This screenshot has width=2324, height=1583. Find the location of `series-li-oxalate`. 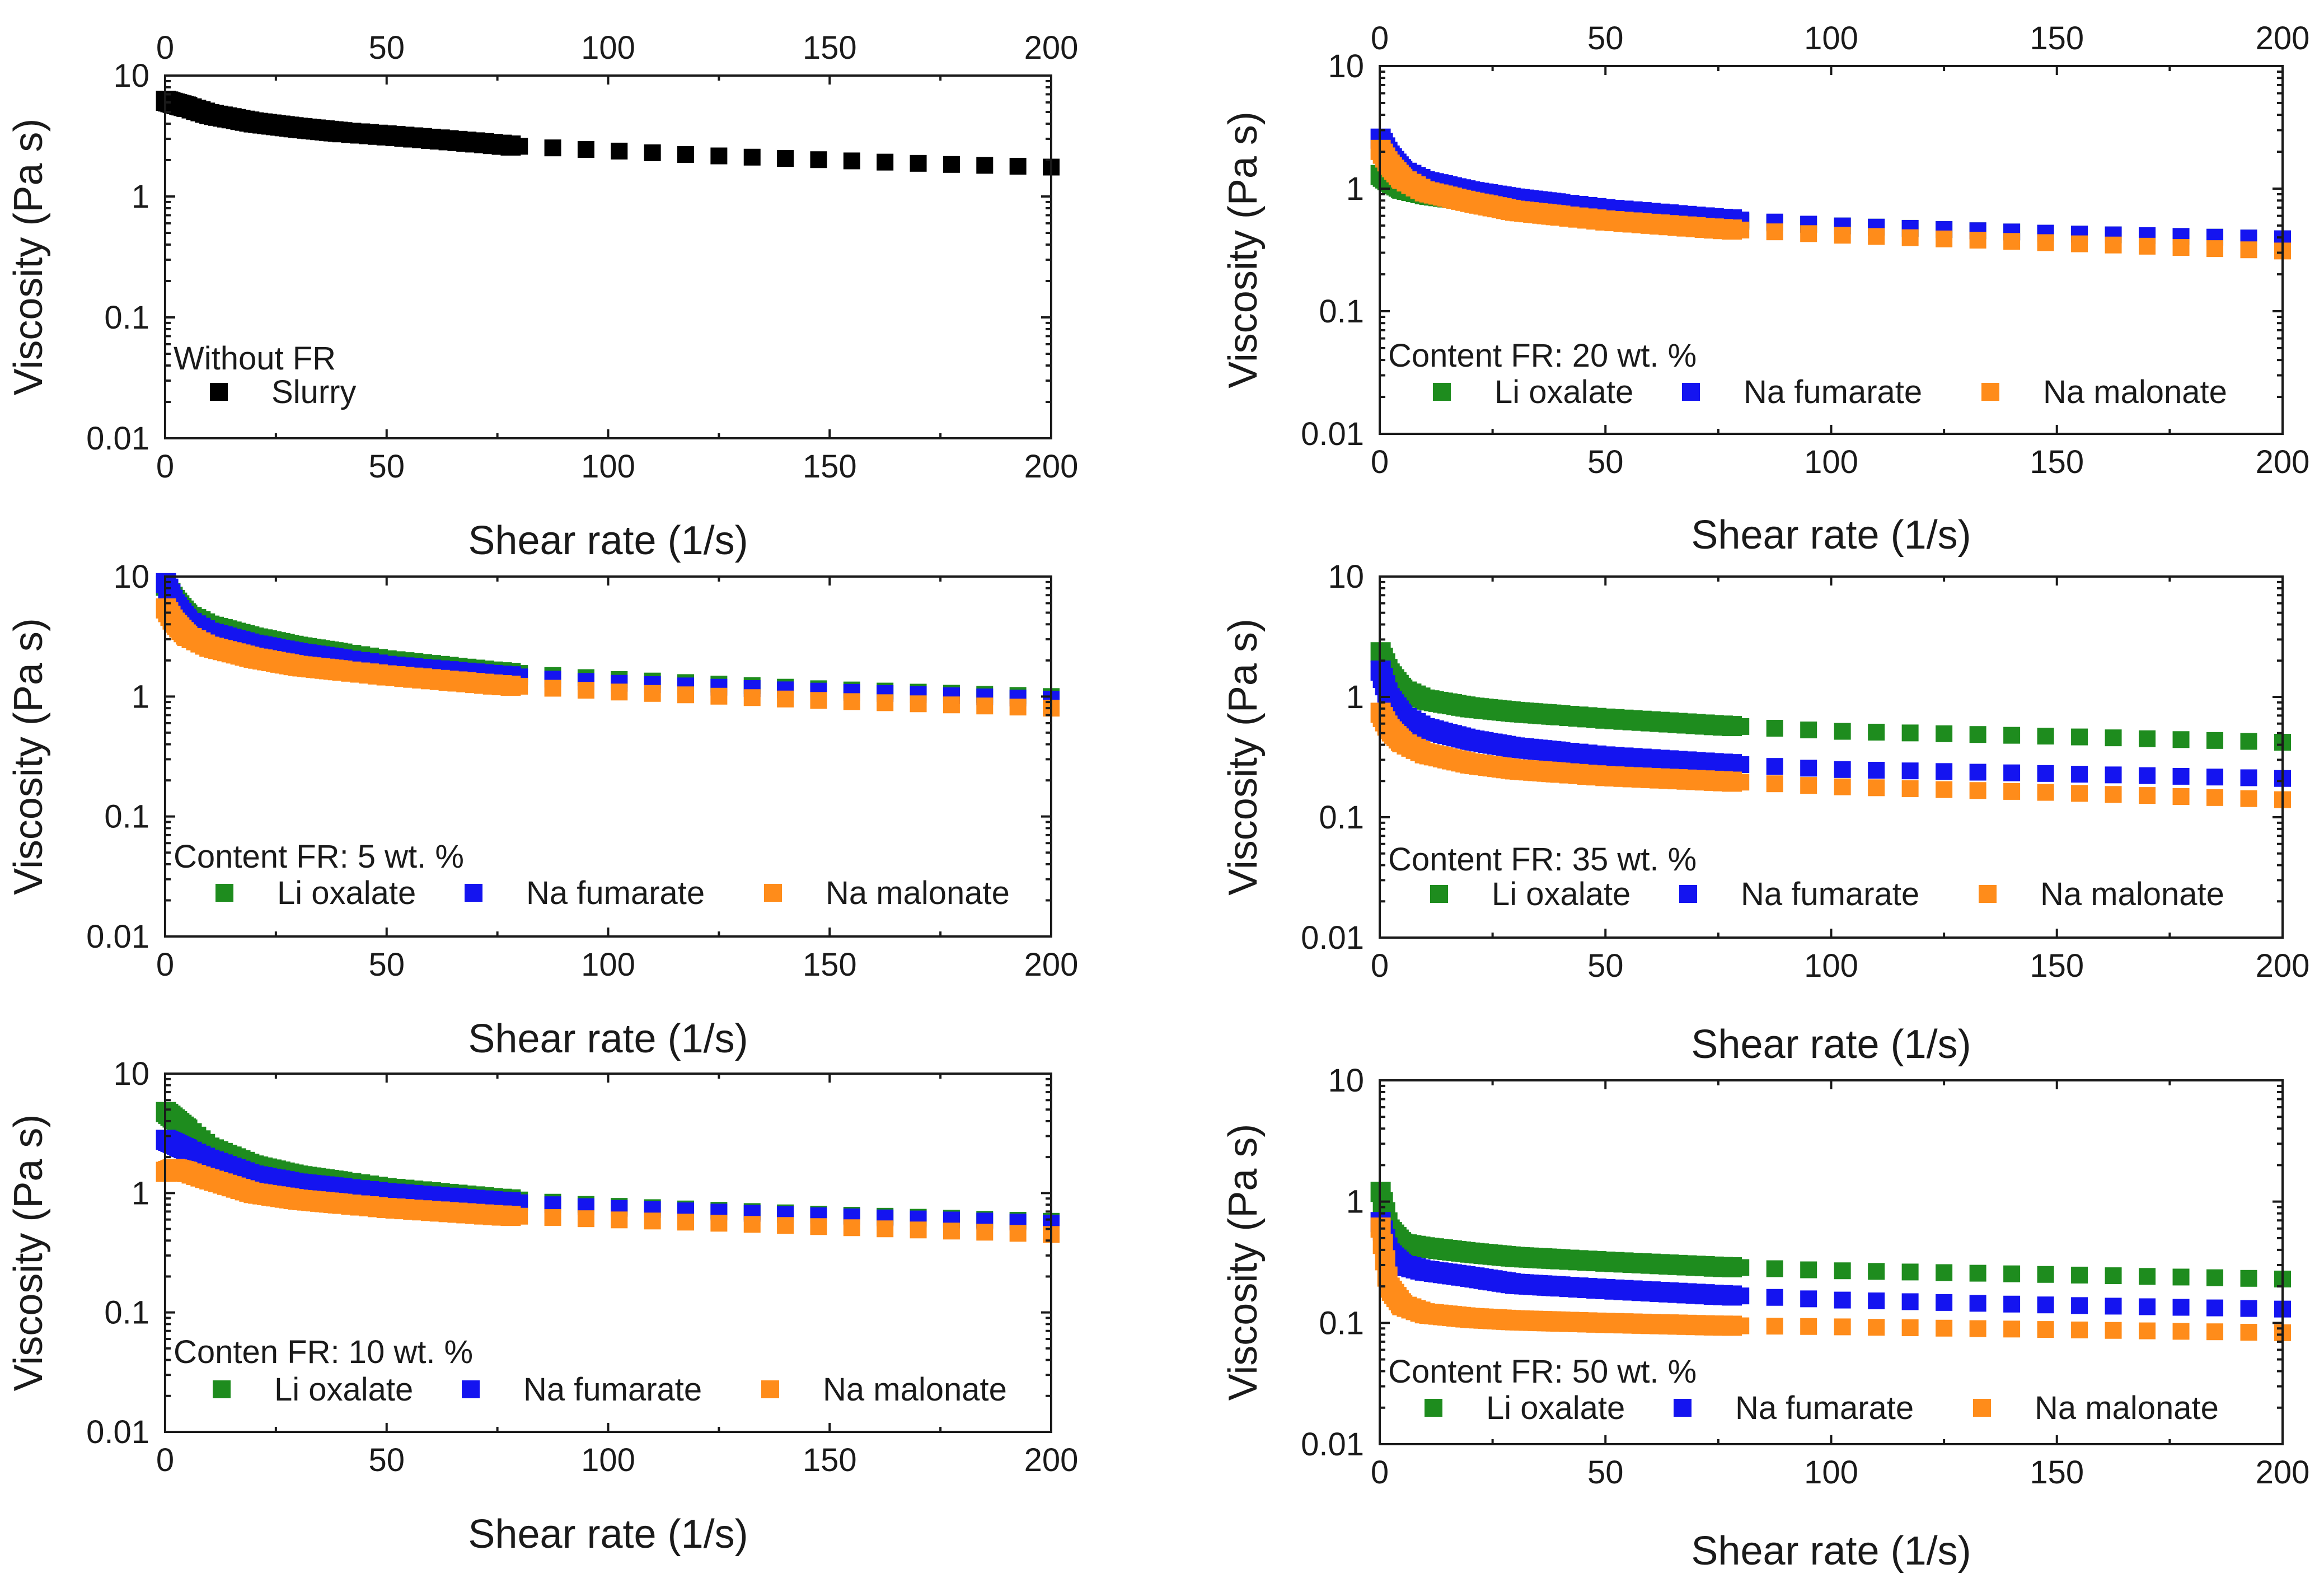

series-li-oxalate is located at coordinates (1830, 697).